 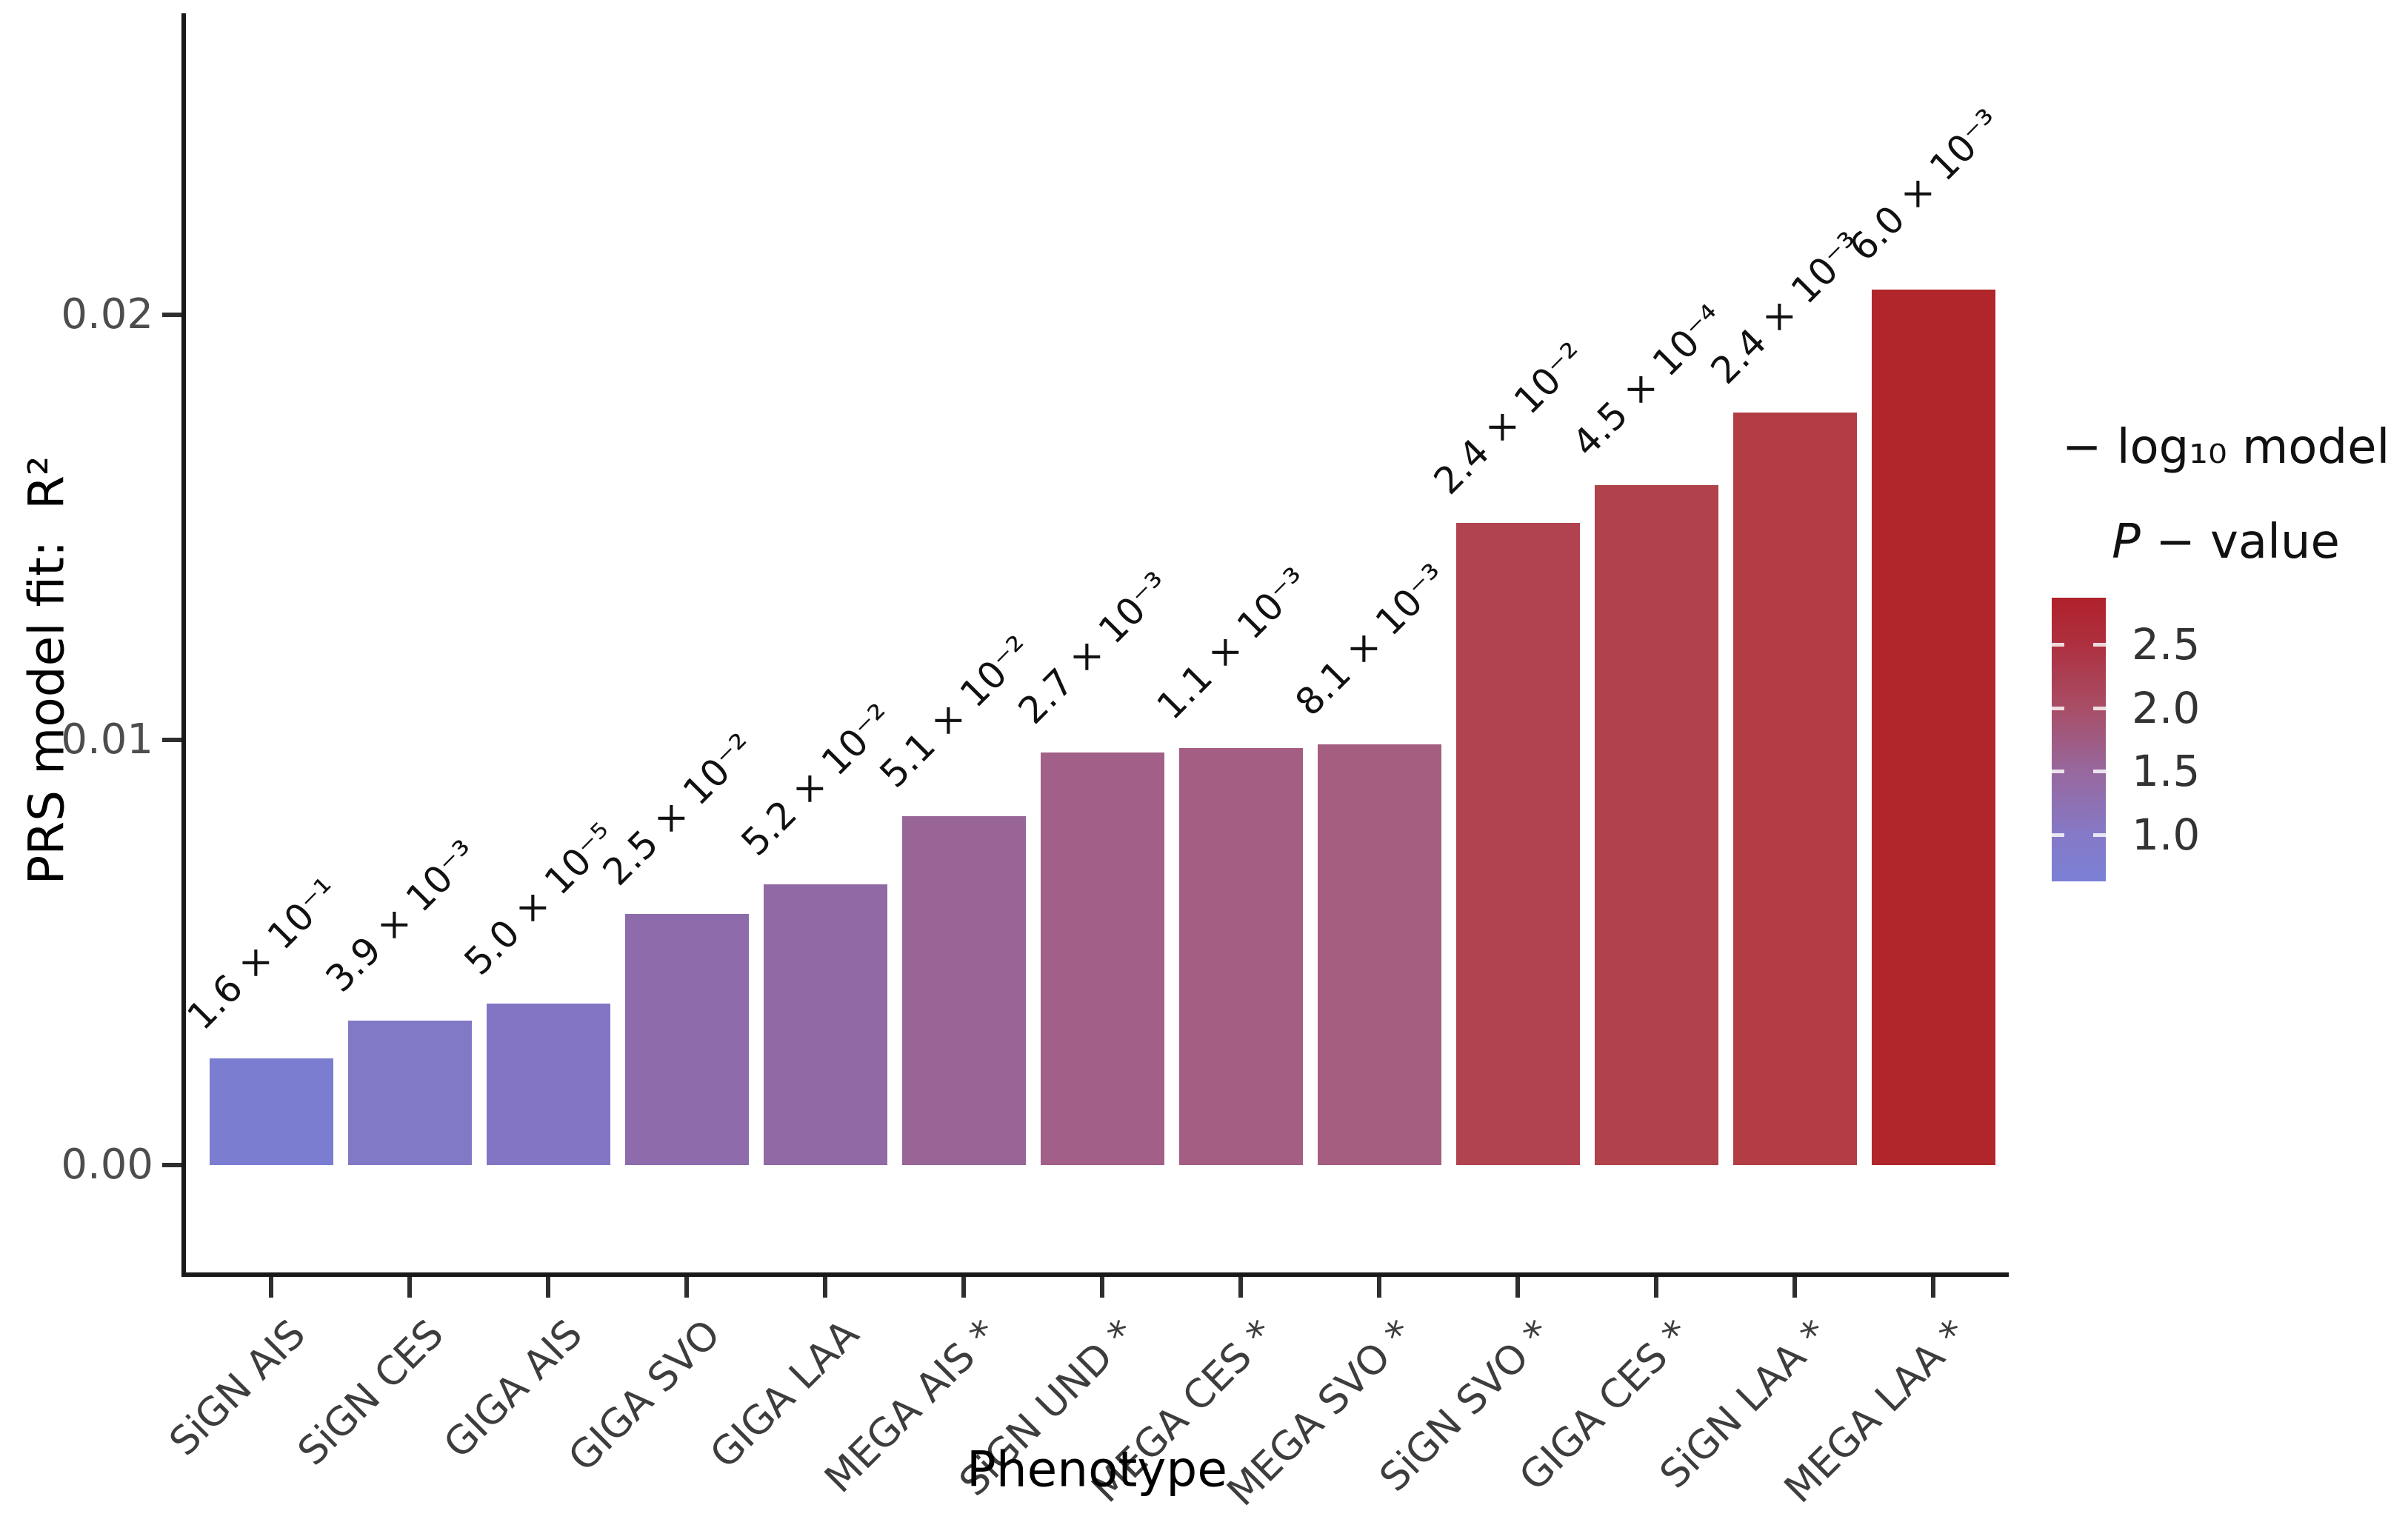 I want to click on y-tick-label-0.00: 0.00, so click(x=107, y=1165).